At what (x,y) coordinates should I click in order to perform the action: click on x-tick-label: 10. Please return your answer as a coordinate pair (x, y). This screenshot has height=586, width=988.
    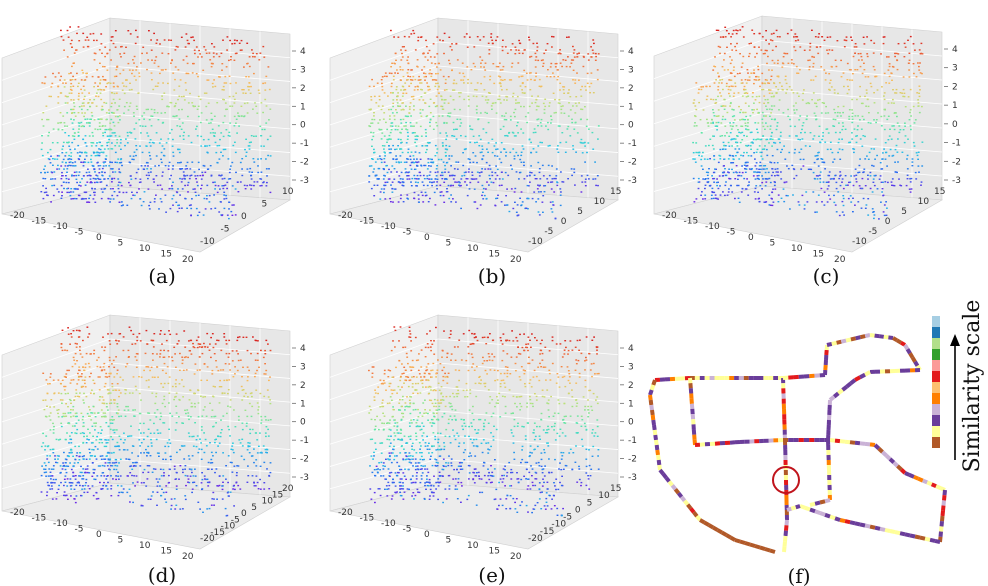
    Looking at the image, I should click on (473, 249).